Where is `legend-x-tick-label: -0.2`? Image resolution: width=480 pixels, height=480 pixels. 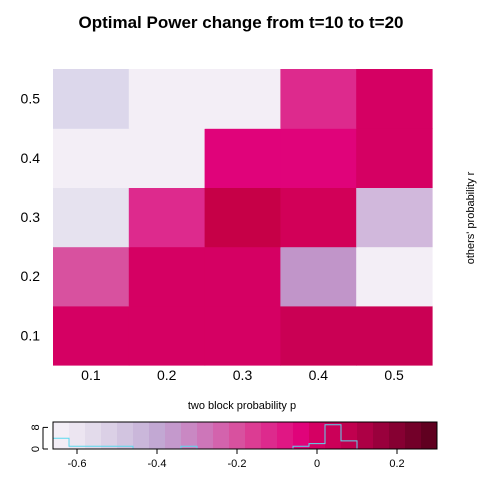 legend-x-tick-label: -0.2 is located at coordinates (237, 464).